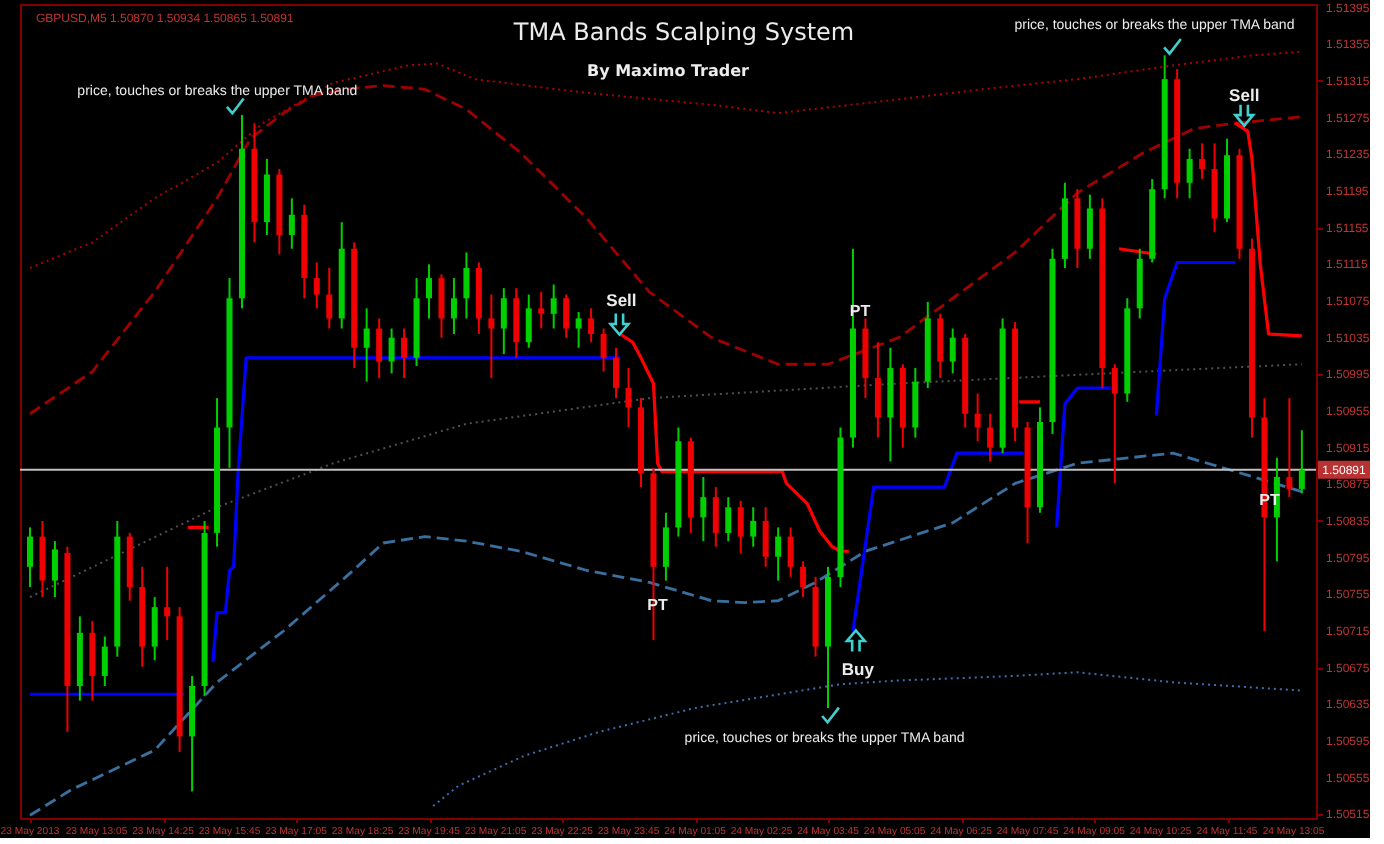 The width and height of the screenshot is (1384, 844). I want to click on annotation: PT, so click(1269, 499).